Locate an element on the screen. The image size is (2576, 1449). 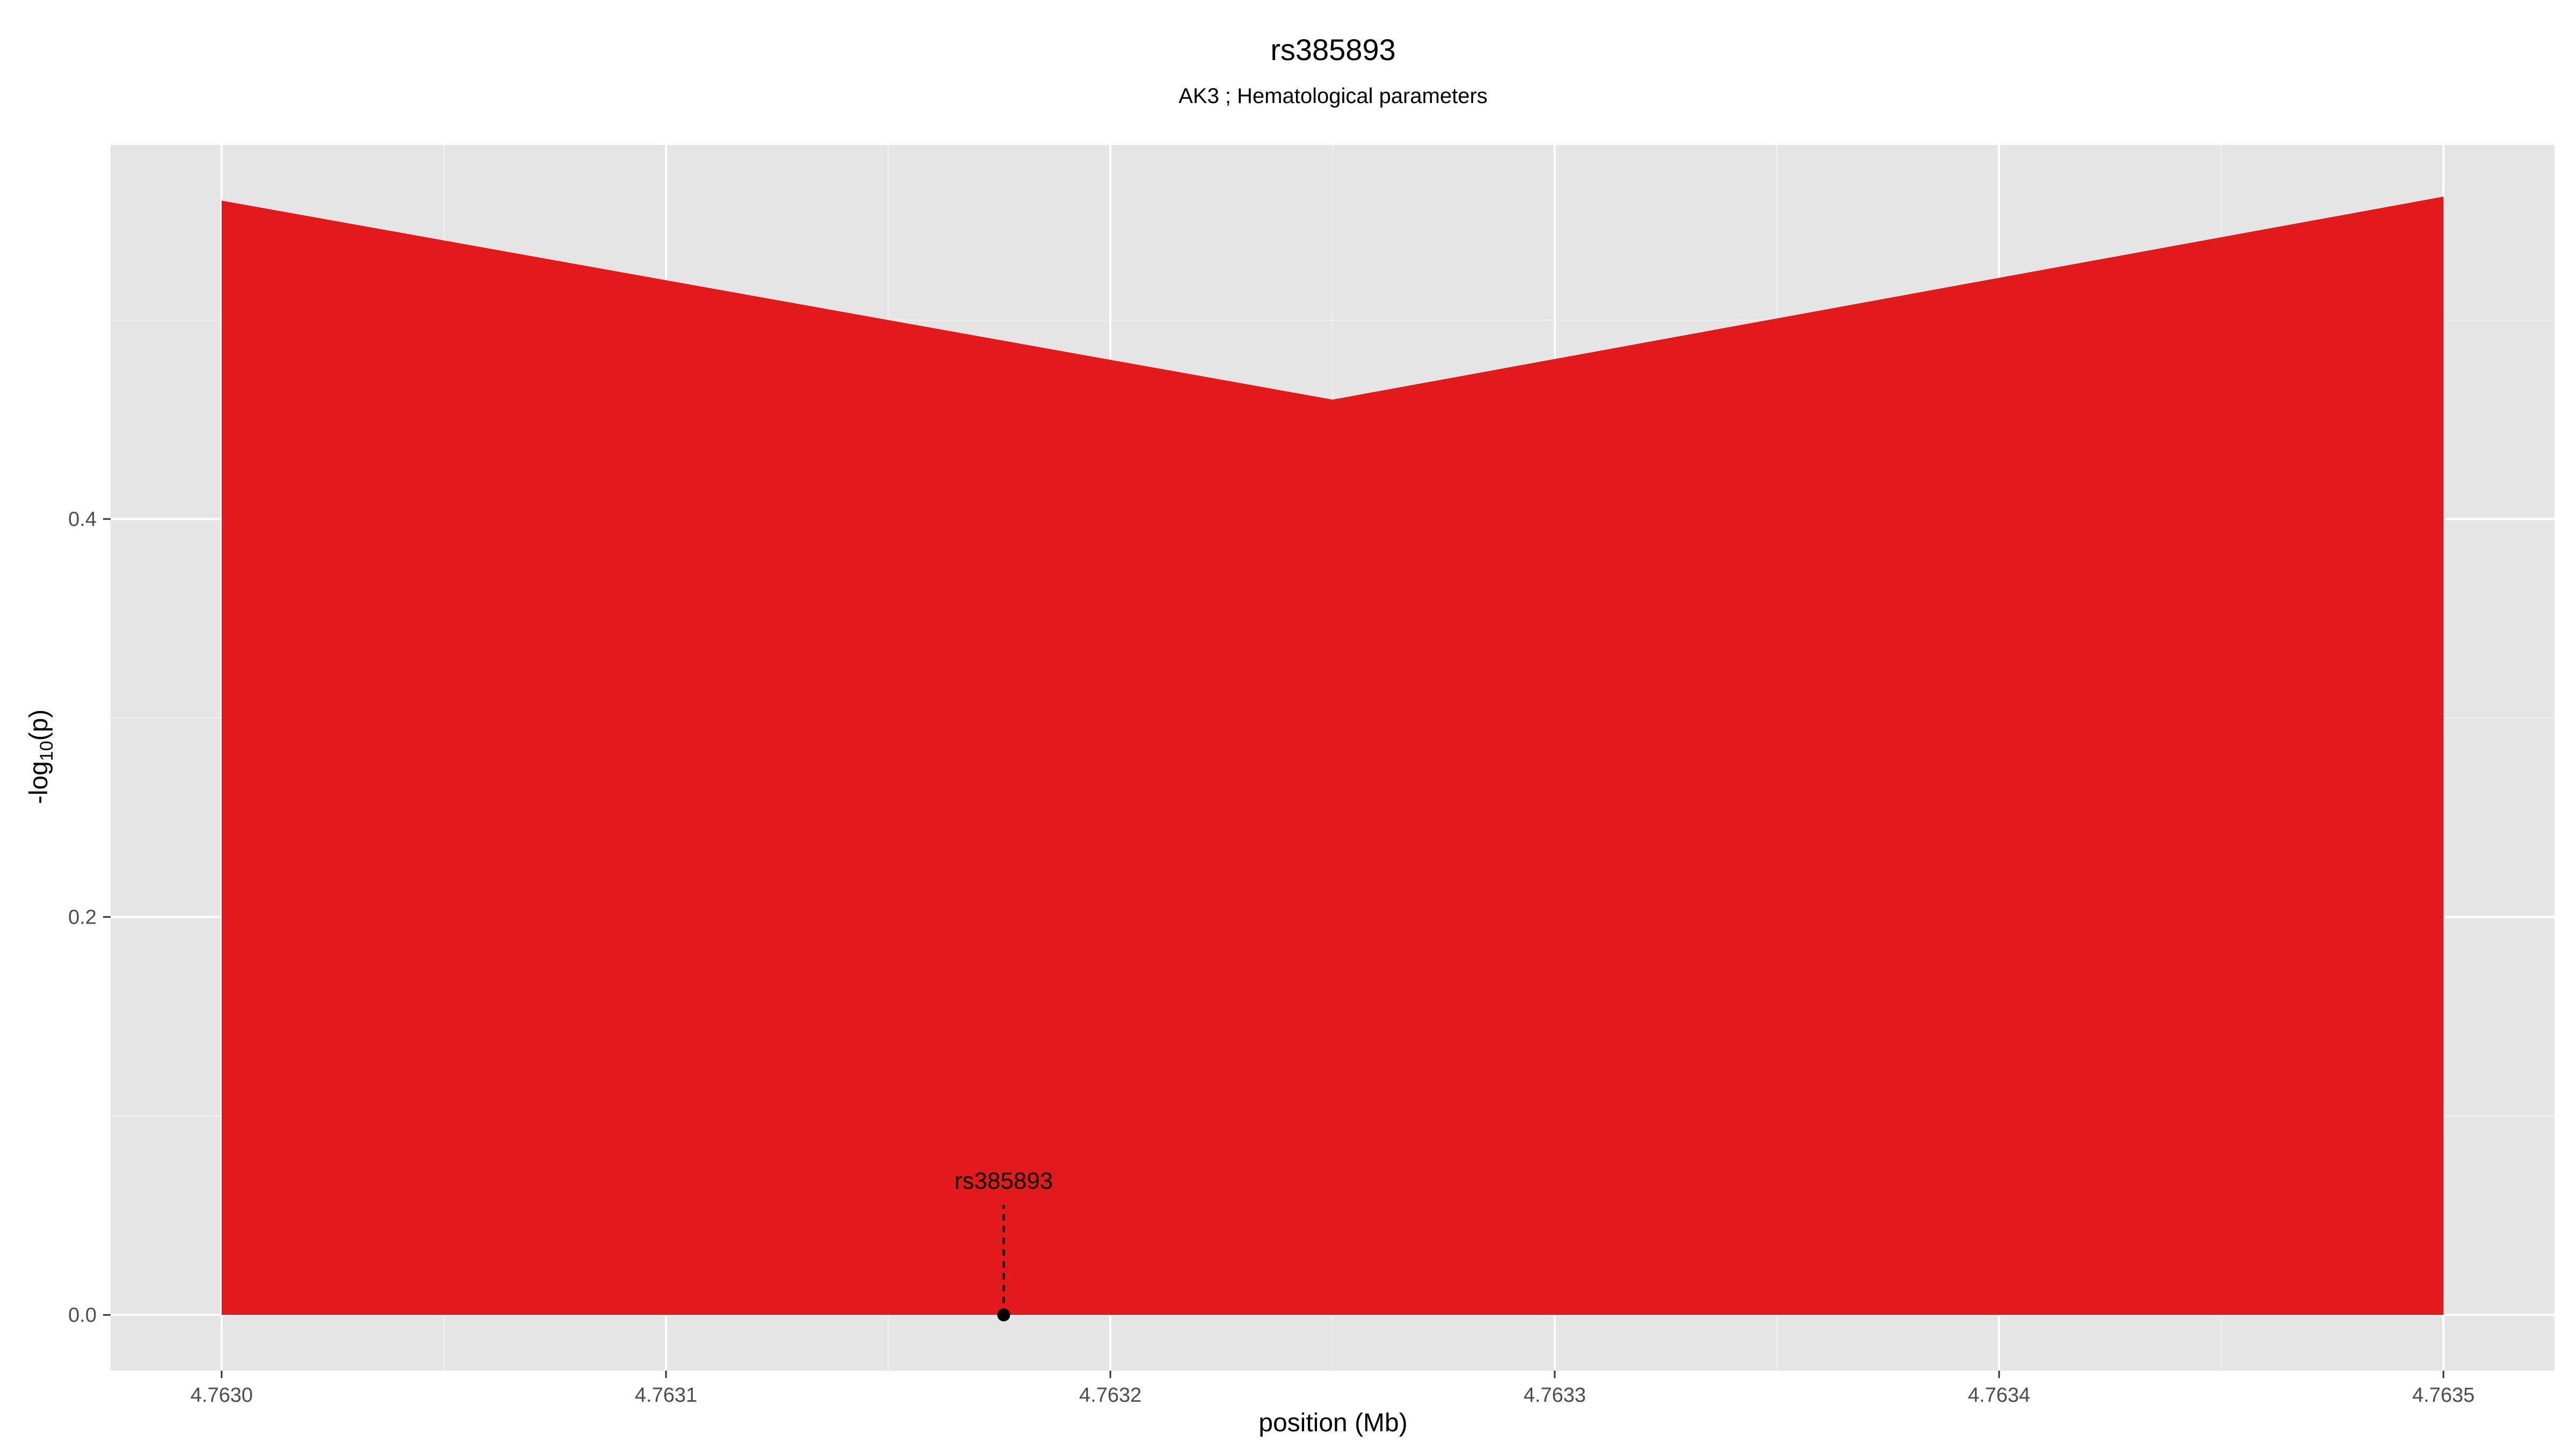
snp-layer: rs385893 is located at coordinates (1004, 1245).